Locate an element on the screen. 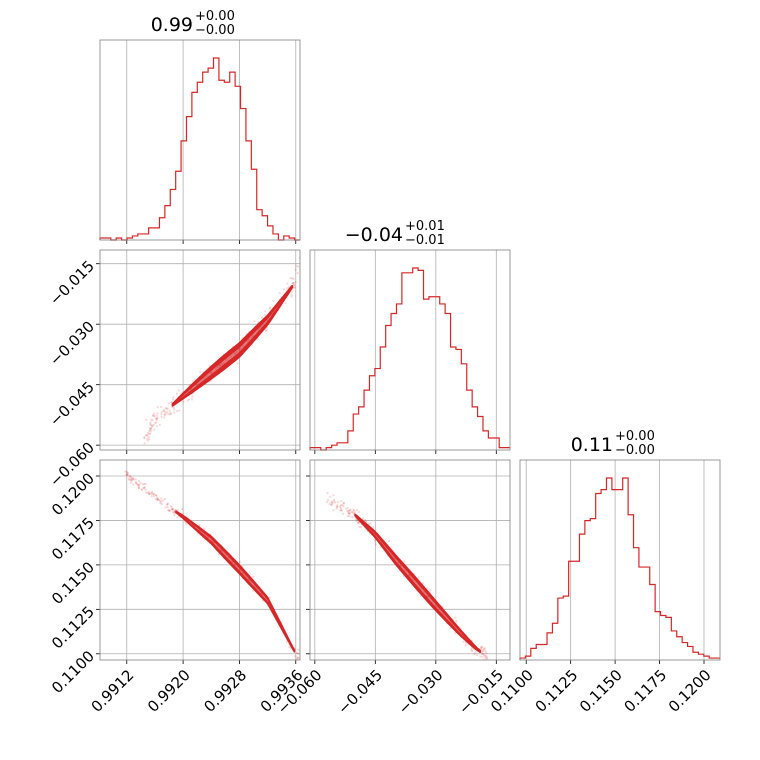 The image size is (760, 760). title-upper-p2: +0.00 is located at coordinates (635, 436).